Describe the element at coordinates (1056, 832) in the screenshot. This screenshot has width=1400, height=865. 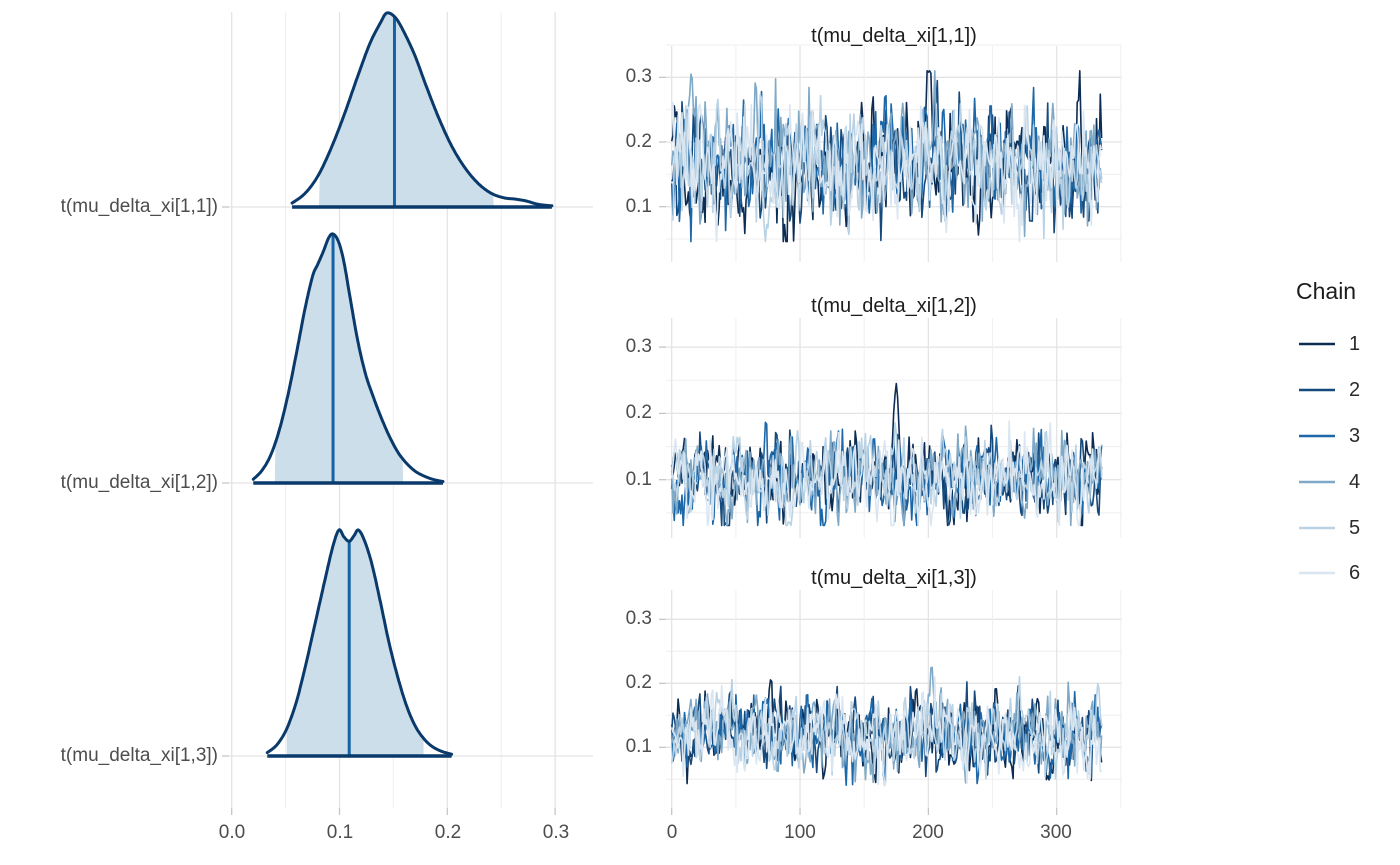
I see `trace-x-tick-300: 300` at that location.